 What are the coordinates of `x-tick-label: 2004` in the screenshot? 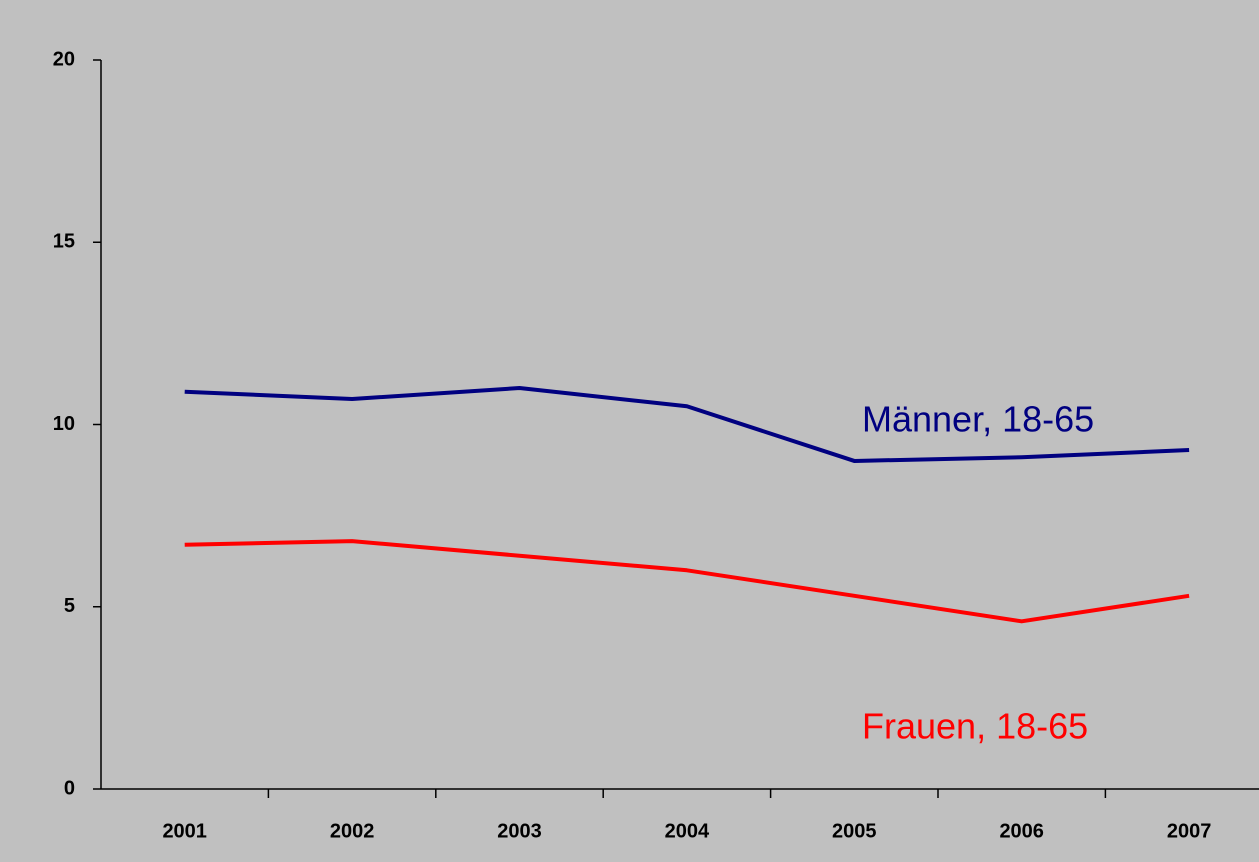 It's located at (687, 831).